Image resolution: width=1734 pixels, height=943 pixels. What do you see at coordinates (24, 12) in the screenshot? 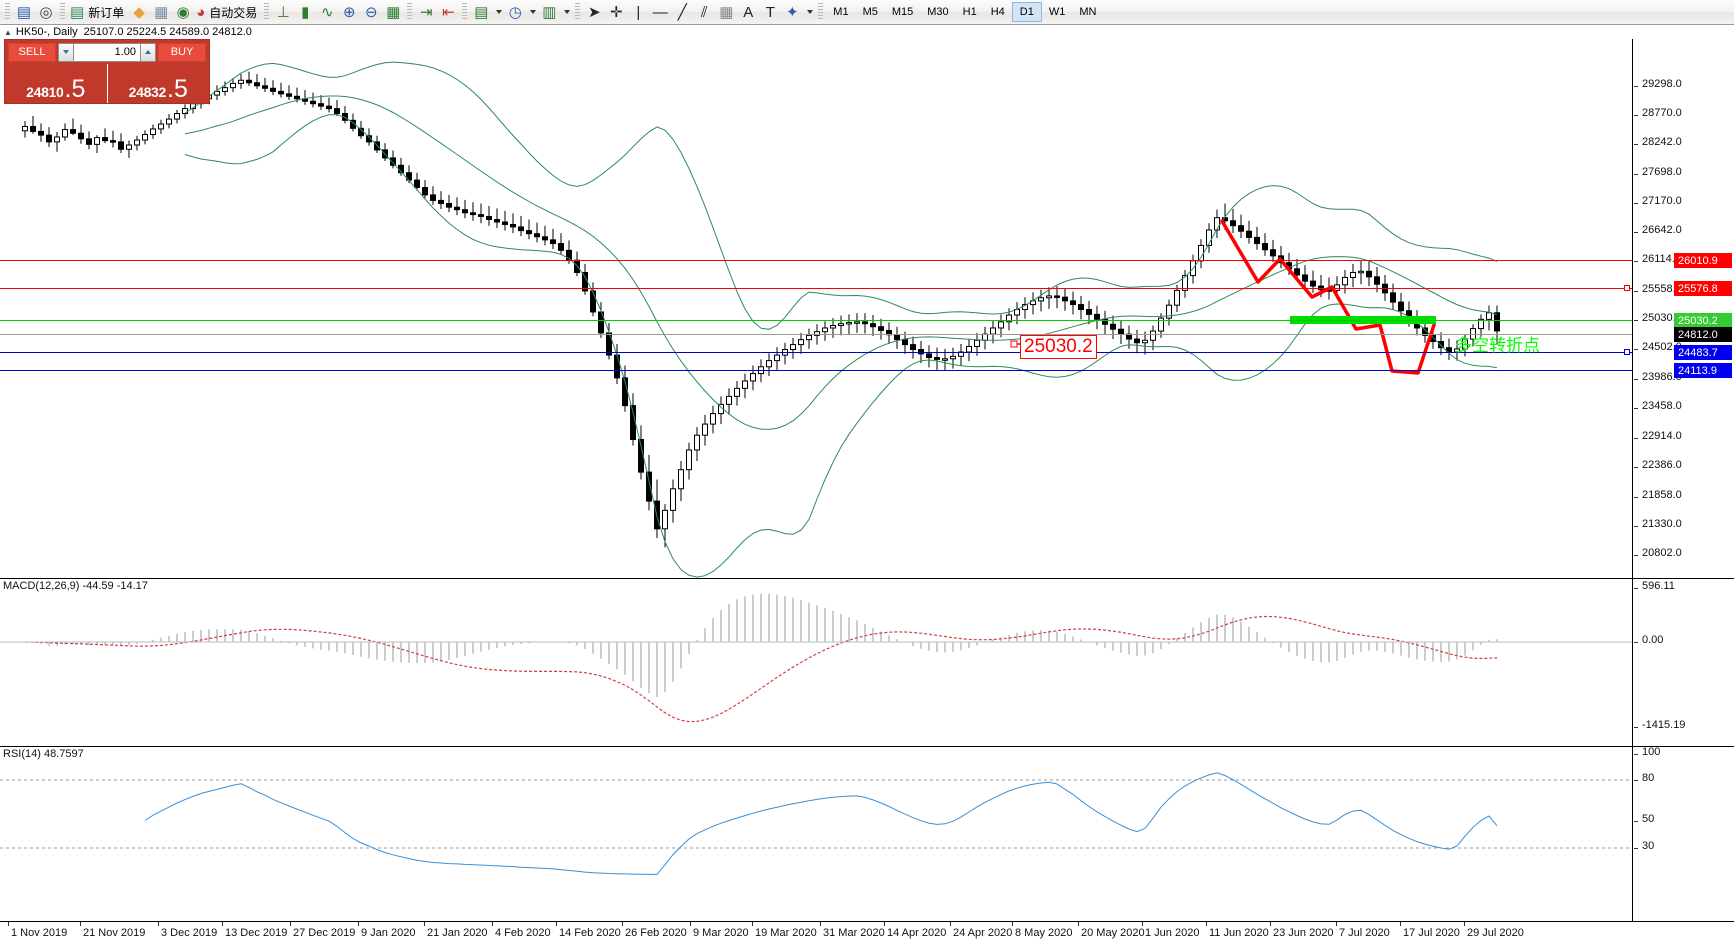
I see `terminal-icon: ▤` at bounding box center [24, 12].